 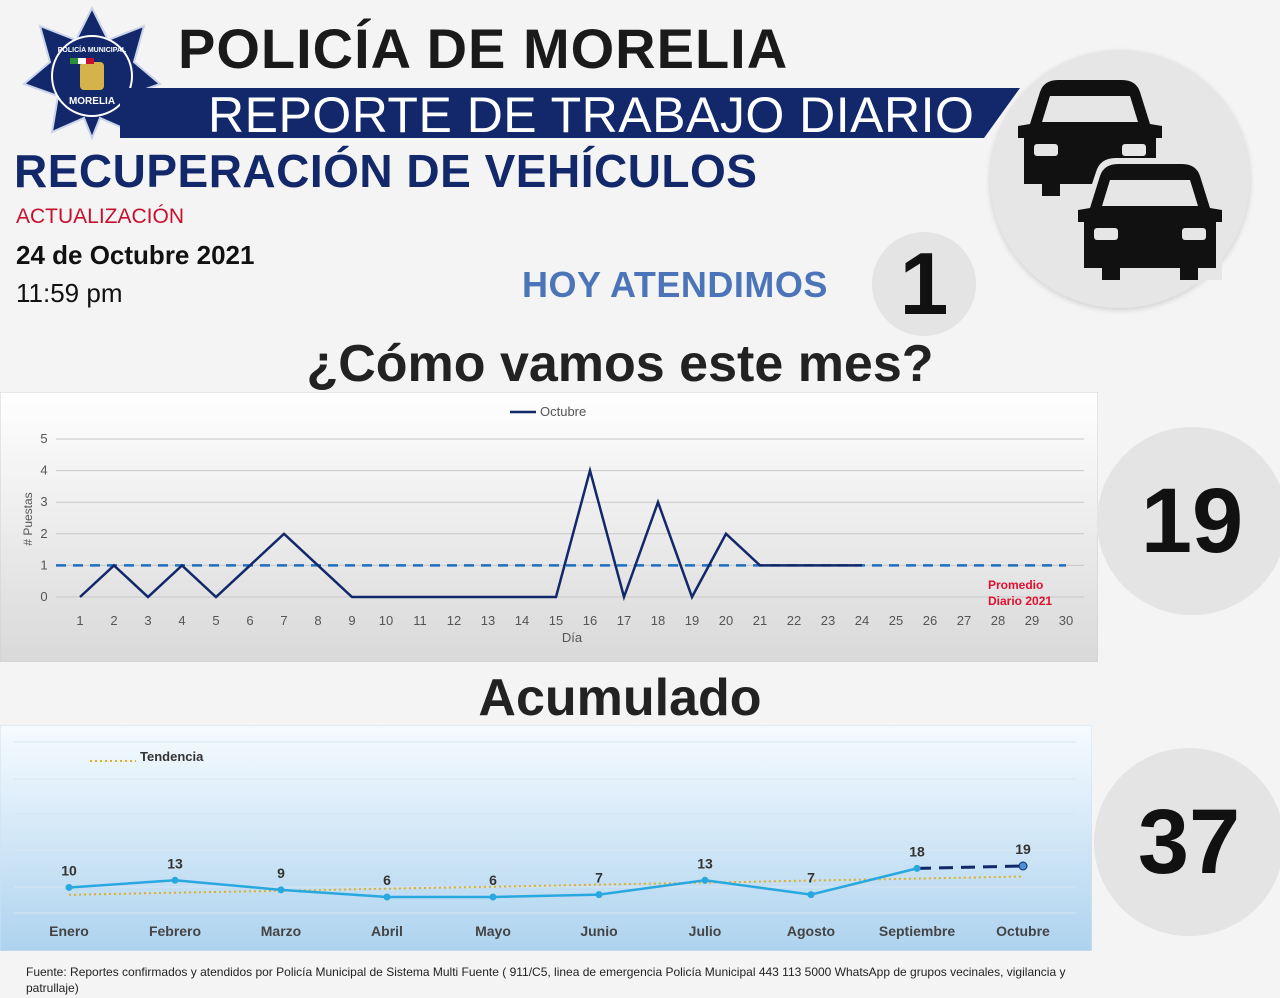 What do you see at coordinates (483, 48) in the screenshot?
I see `main-title: POLICÍA DE MORELIA` at bounding box center [483, 48].